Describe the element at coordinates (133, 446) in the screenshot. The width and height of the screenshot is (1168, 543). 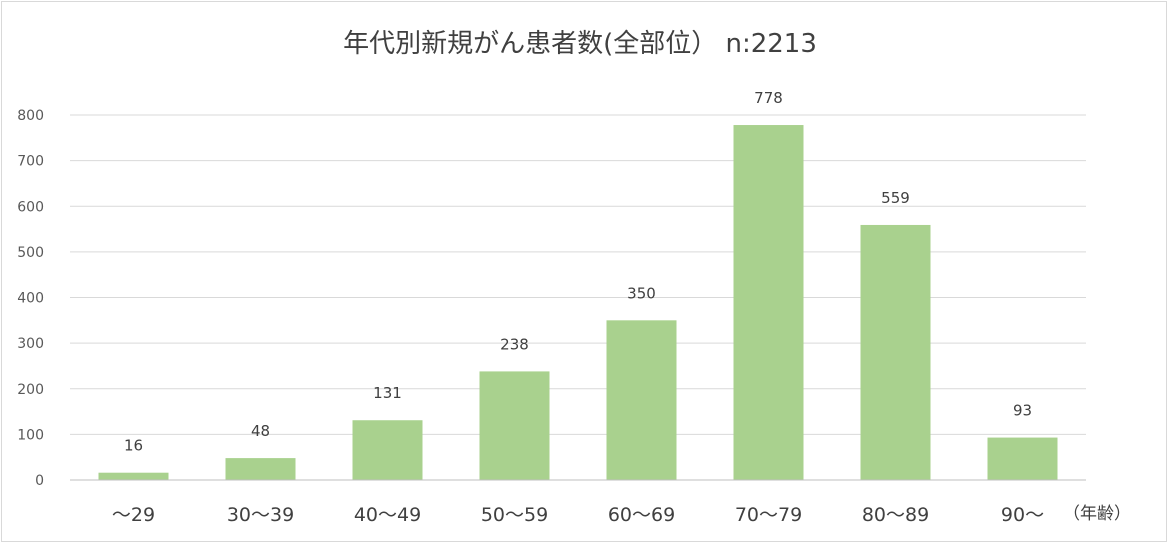
I see `bar-value-label: 16` at that location.